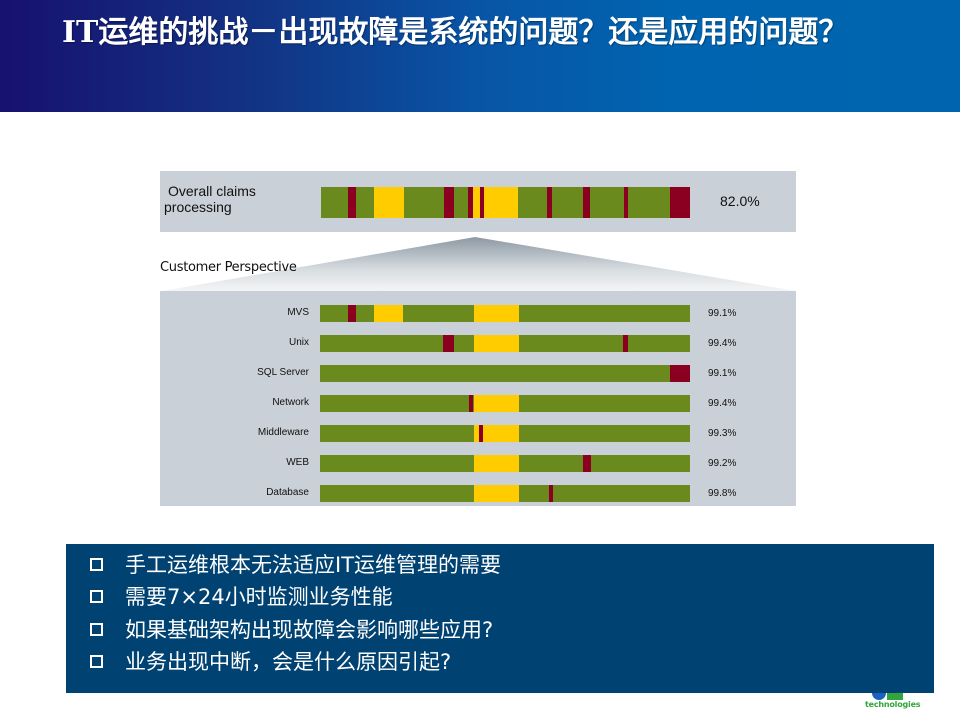 Image resolution: width=960 pixels, height=720 pixels. I want to click on bullet-item: 需要7×24小时监测业务性能, so click(241, 596).